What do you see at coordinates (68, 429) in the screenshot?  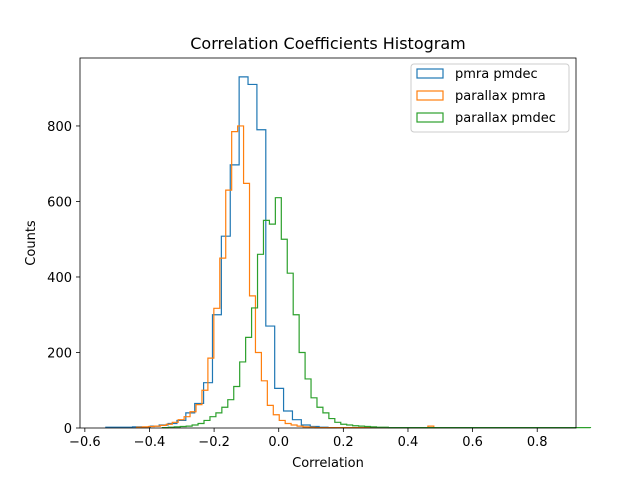 I see `y-tick-label: 0` at bounding box center [68, 429].